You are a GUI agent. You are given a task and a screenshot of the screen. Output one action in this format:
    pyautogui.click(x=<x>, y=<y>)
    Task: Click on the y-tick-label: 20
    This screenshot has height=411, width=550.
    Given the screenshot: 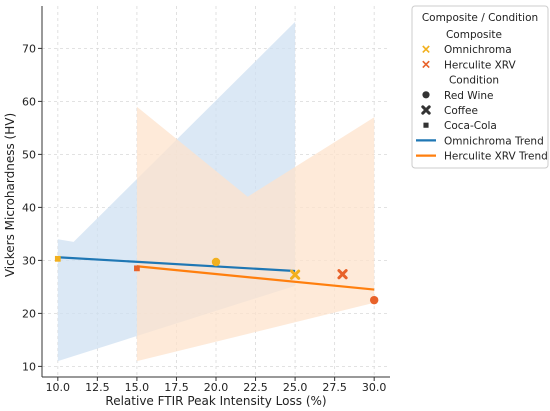 What is the action you would take?
    pyautogui.click(x=29, y=313)
    